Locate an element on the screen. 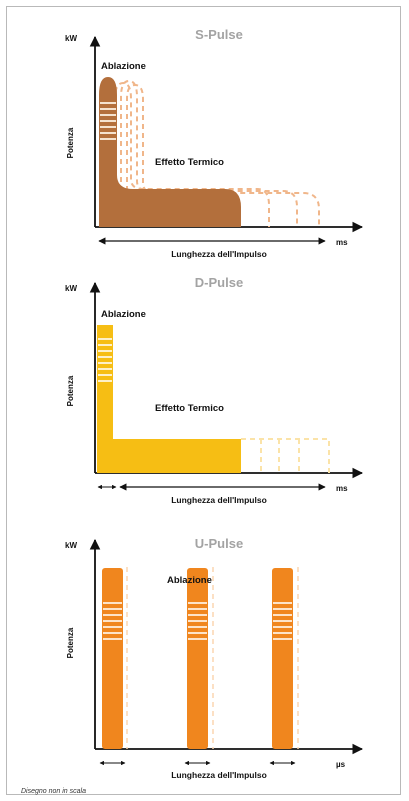 This screenshot has height=801, width=409. u-pulse-shapes is located at coordinates (197, 658).